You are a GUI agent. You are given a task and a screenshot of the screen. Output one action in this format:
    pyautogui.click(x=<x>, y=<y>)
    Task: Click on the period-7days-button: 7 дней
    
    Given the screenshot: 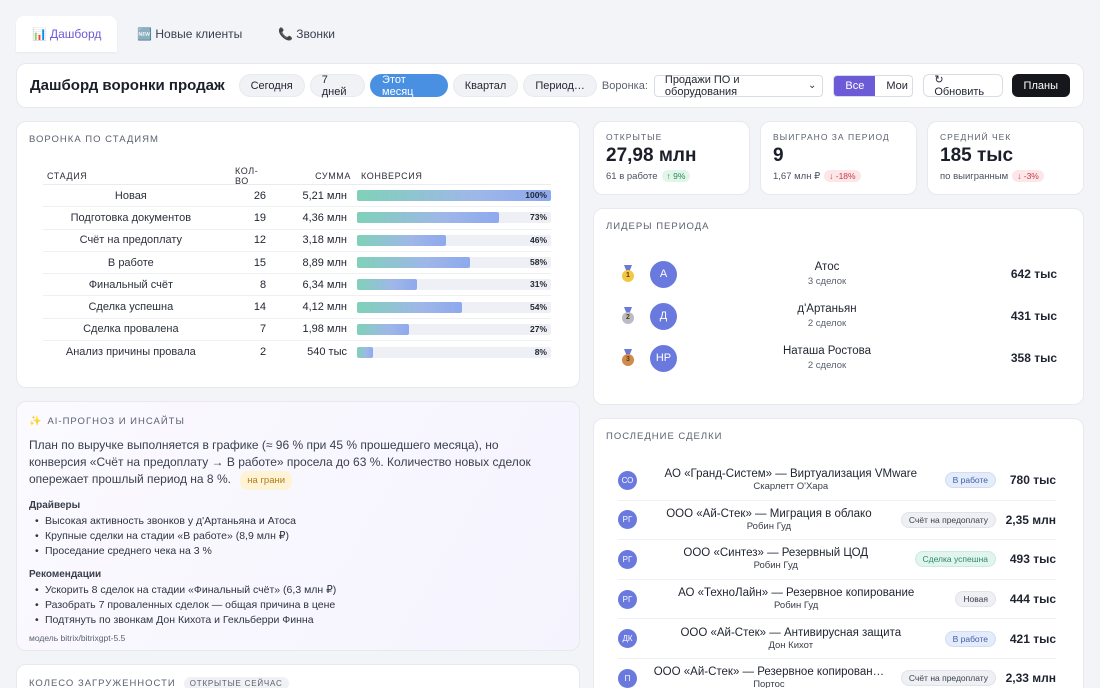 What is the action you would take?
    pyautogui.click(x=337, y=86)
    